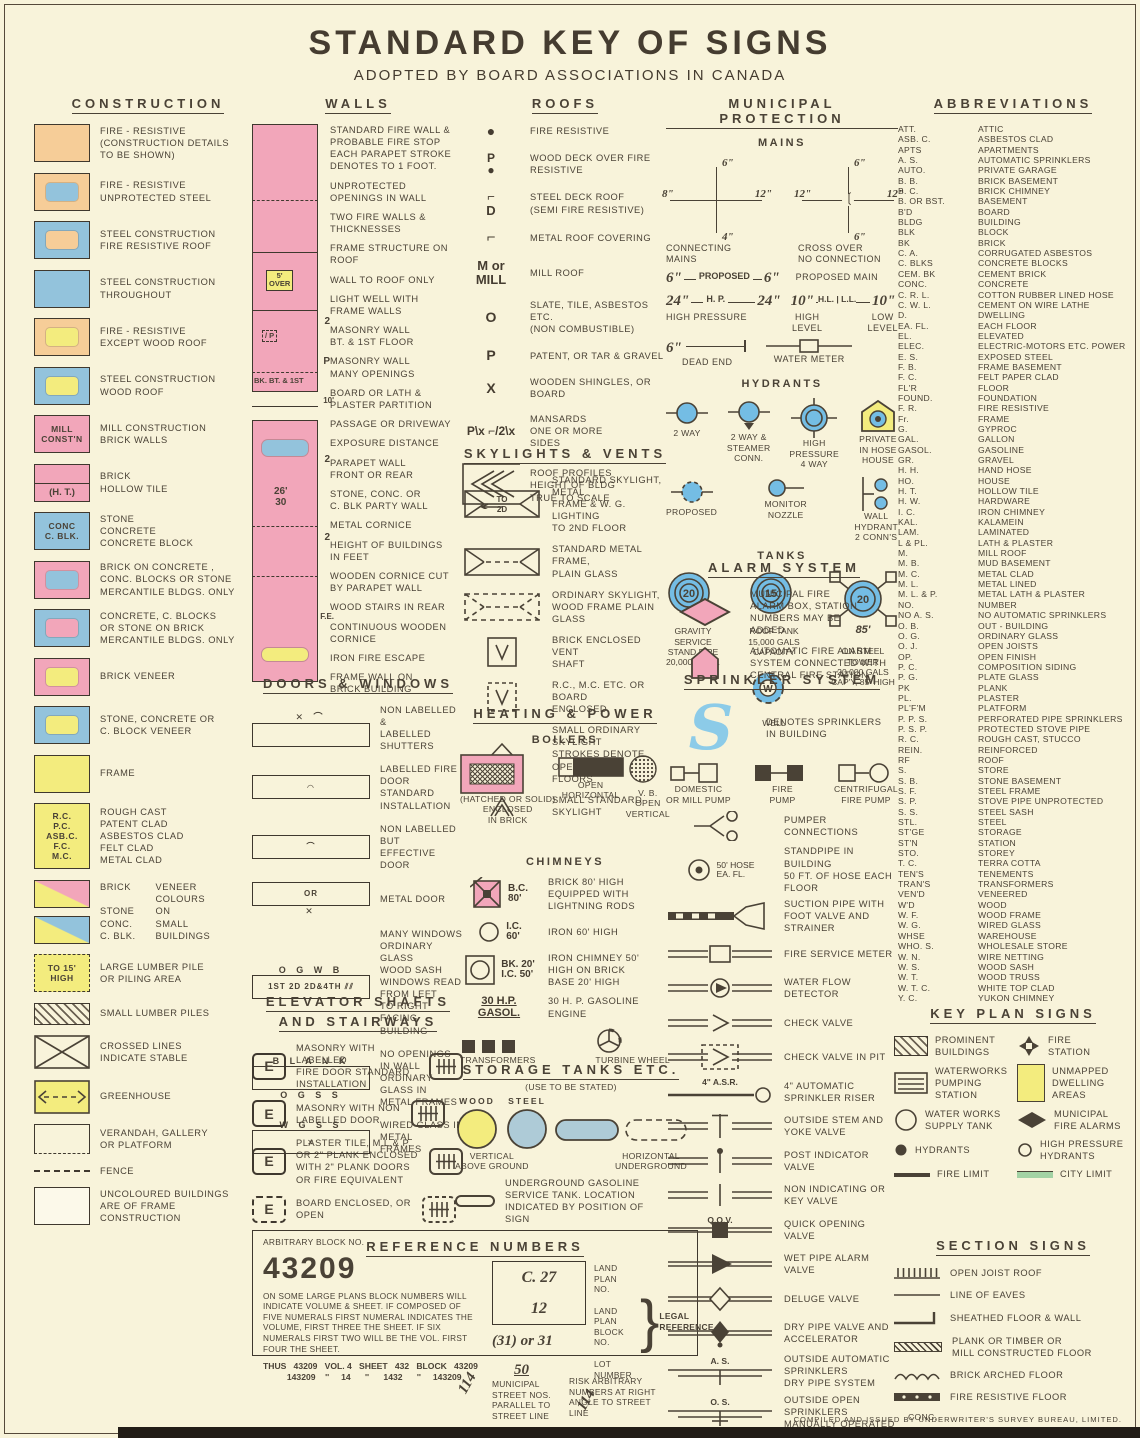  Describe the element at coordinates (148, 434) in the screenshot. I see `legend-item: MILL CONST'N MILL CONSTRUCTION BRICK WALLS` at that location.